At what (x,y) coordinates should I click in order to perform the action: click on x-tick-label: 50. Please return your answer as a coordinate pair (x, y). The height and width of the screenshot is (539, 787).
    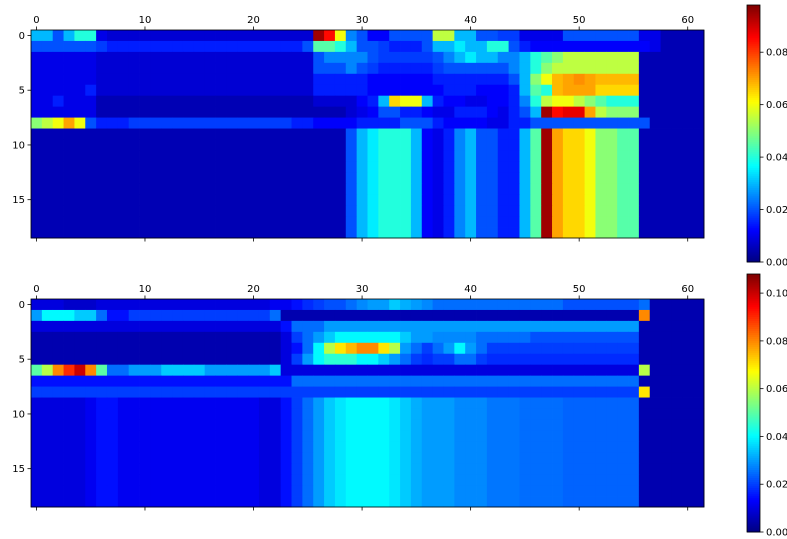
    Looking at the image, I should click on (579, 20).